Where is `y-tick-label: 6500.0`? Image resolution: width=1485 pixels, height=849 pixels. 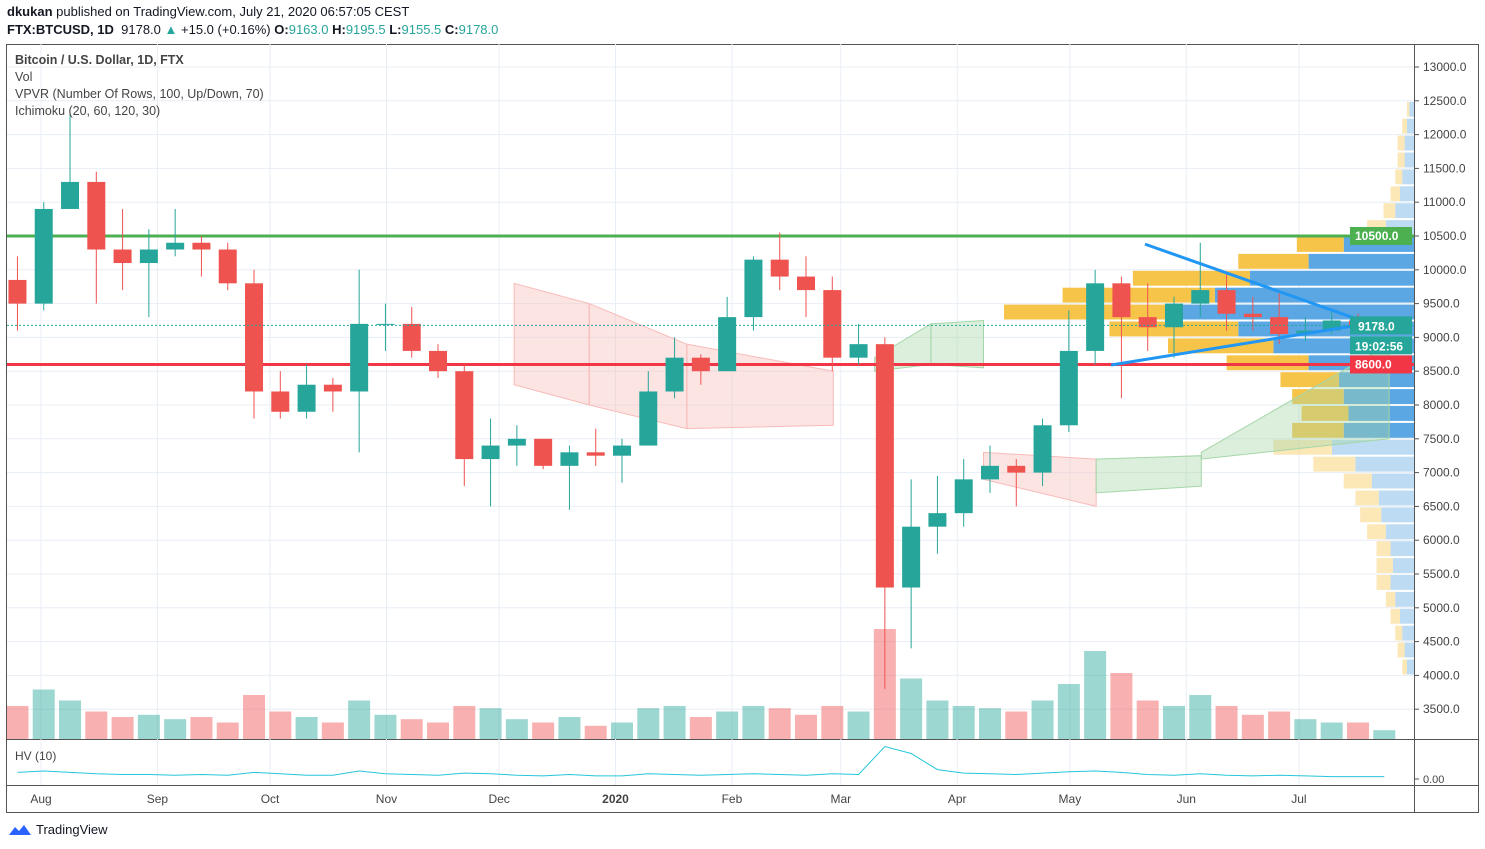
y-tick-label: 6500.0 is located at coordinates (1441, 506).